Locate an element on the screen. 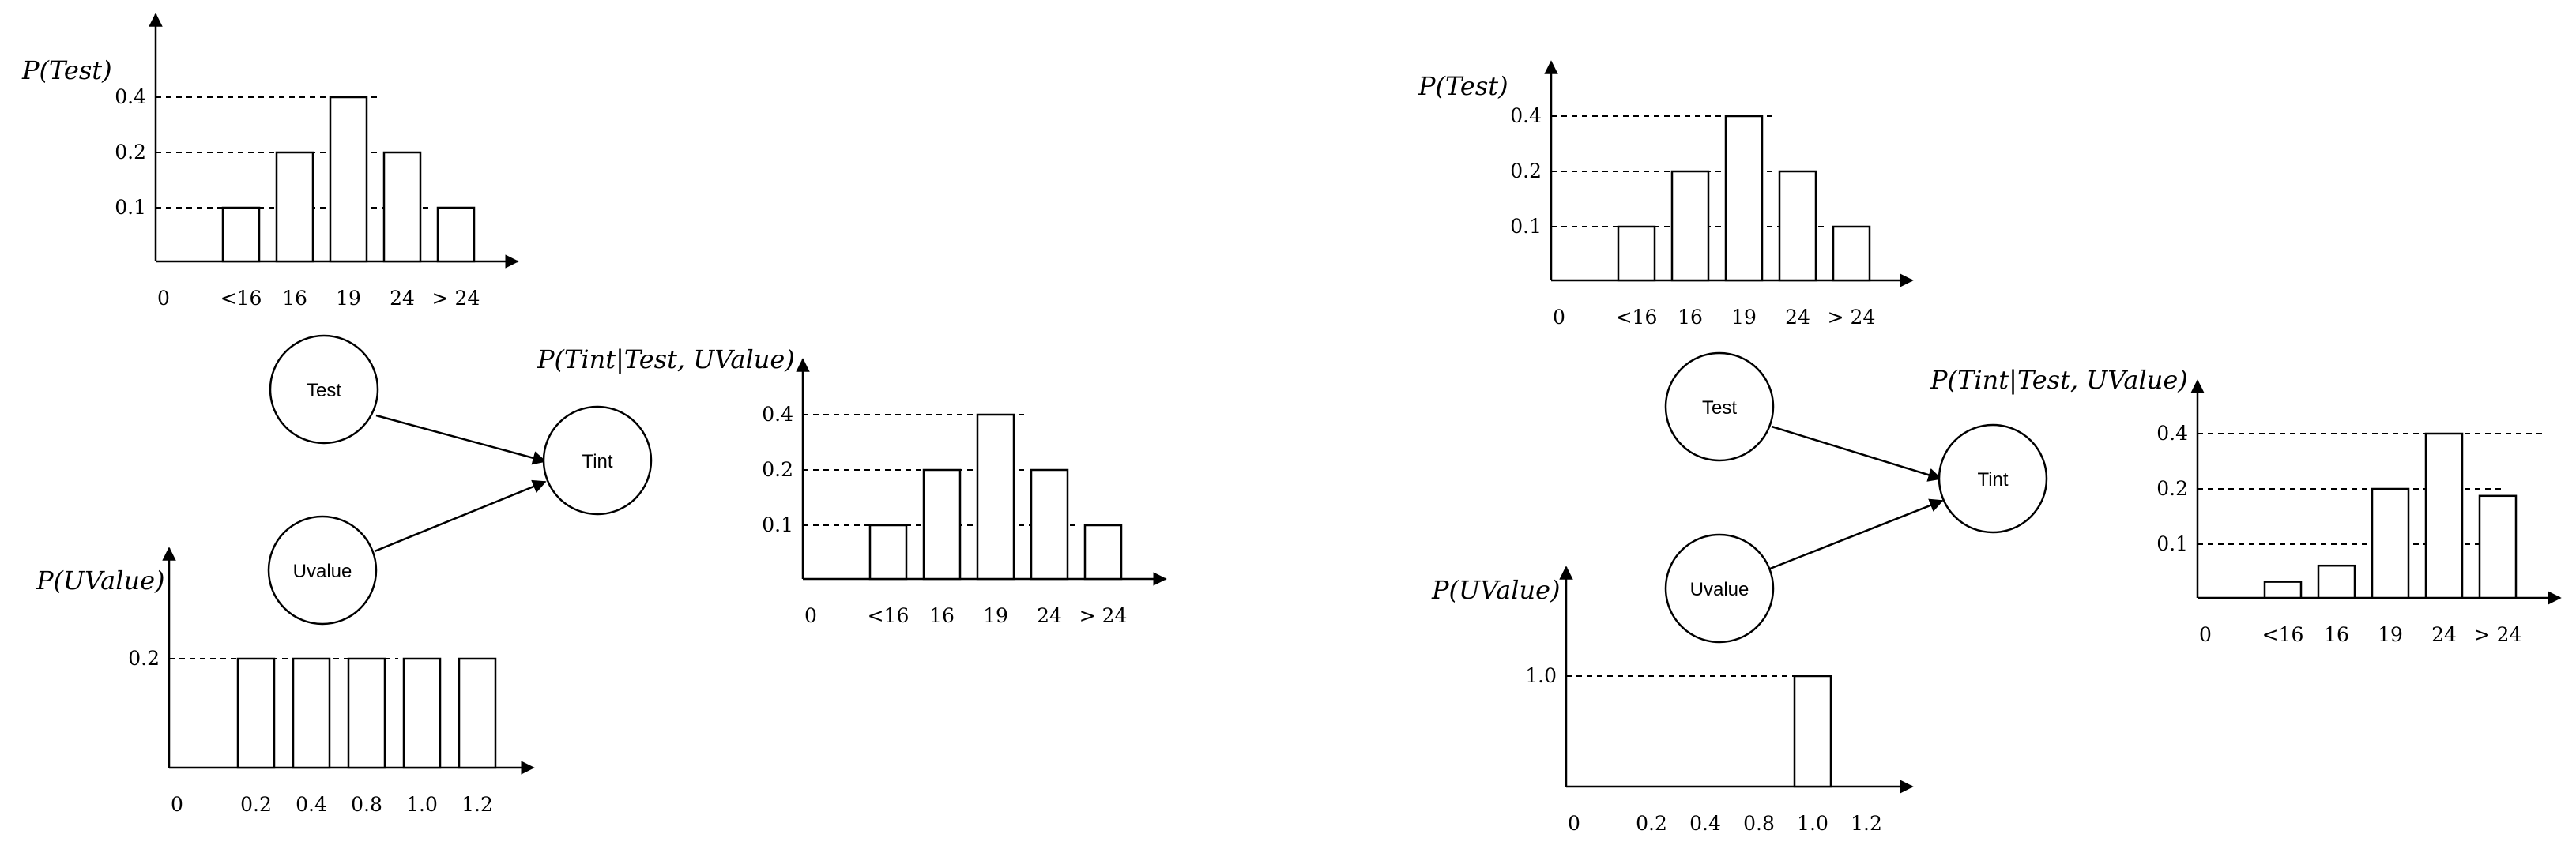 This screenshot has height=853, width=2576. left-p-test-xtick: > 24 is located at coordinates (456, 298).